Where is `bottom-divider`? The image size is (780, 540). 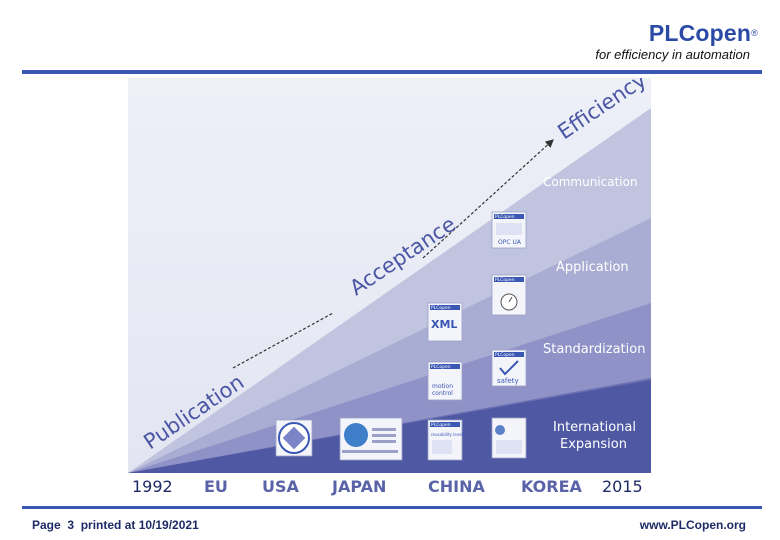 bottom-divider is located at coordinates (392, 507).